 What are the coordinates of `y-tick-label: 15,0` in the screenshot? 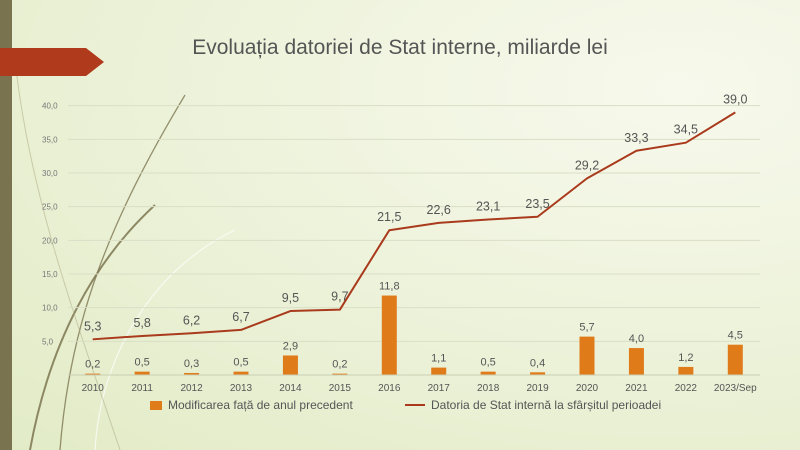 It's located at (50, 274).